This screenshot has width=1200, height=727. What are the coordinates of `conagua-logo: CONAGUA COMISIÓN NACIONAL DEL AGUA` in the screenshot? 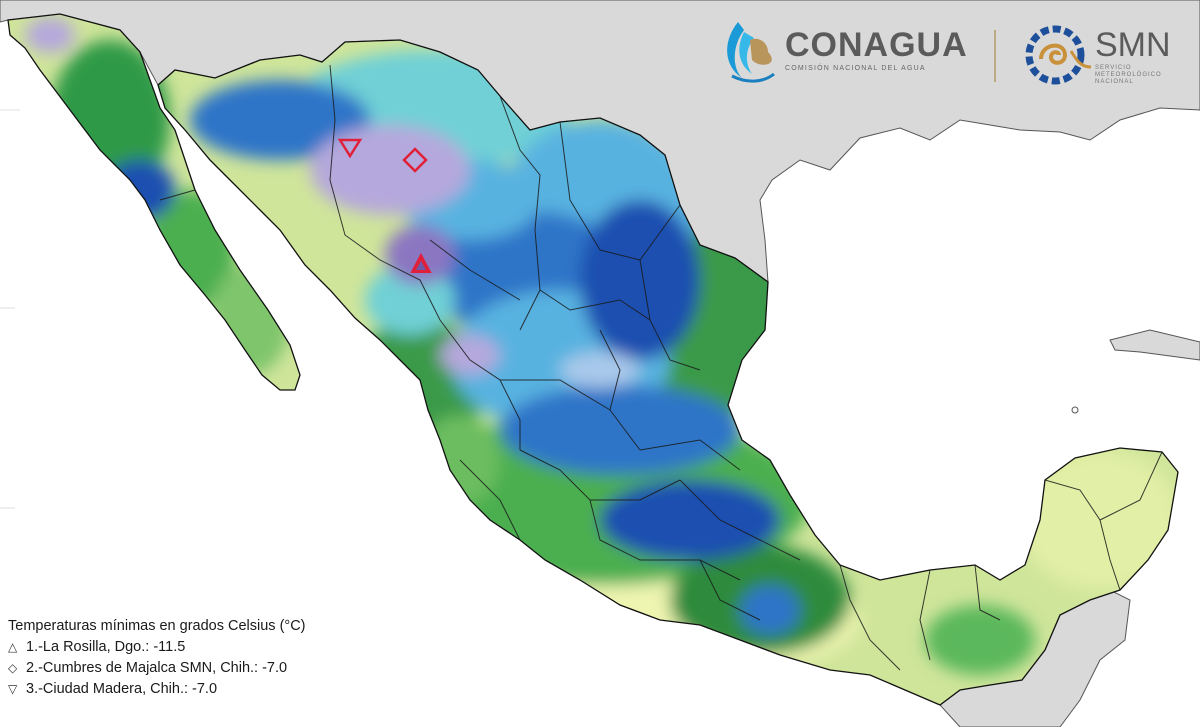 It's located at (876, 49).